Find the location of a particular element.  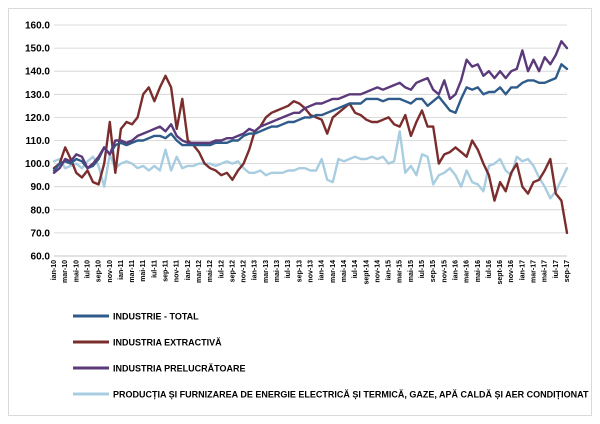

y-tick-label: 90.0 is located at coordinates (41, 187).